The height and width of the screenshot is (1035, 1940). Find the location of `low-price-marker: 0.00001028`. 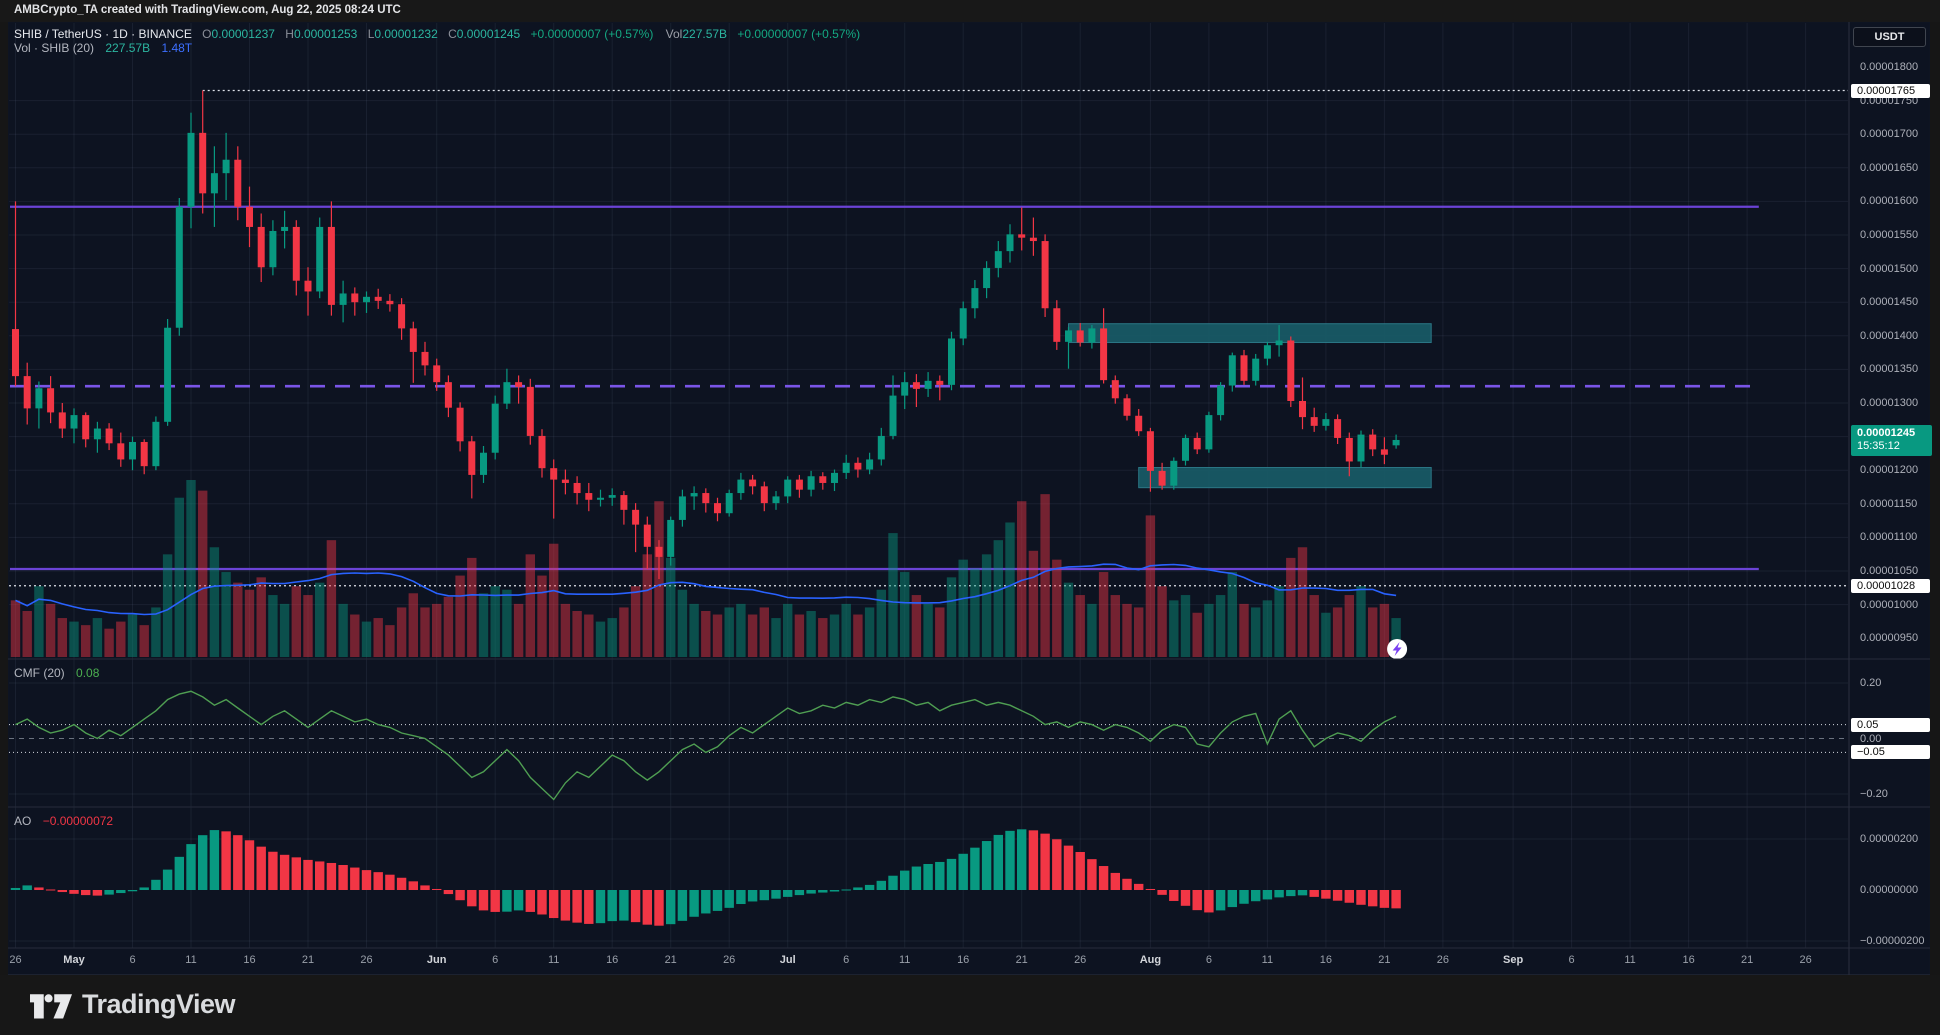

low-price-marker: 0.00001028 is located at coordinates (1890, 585).